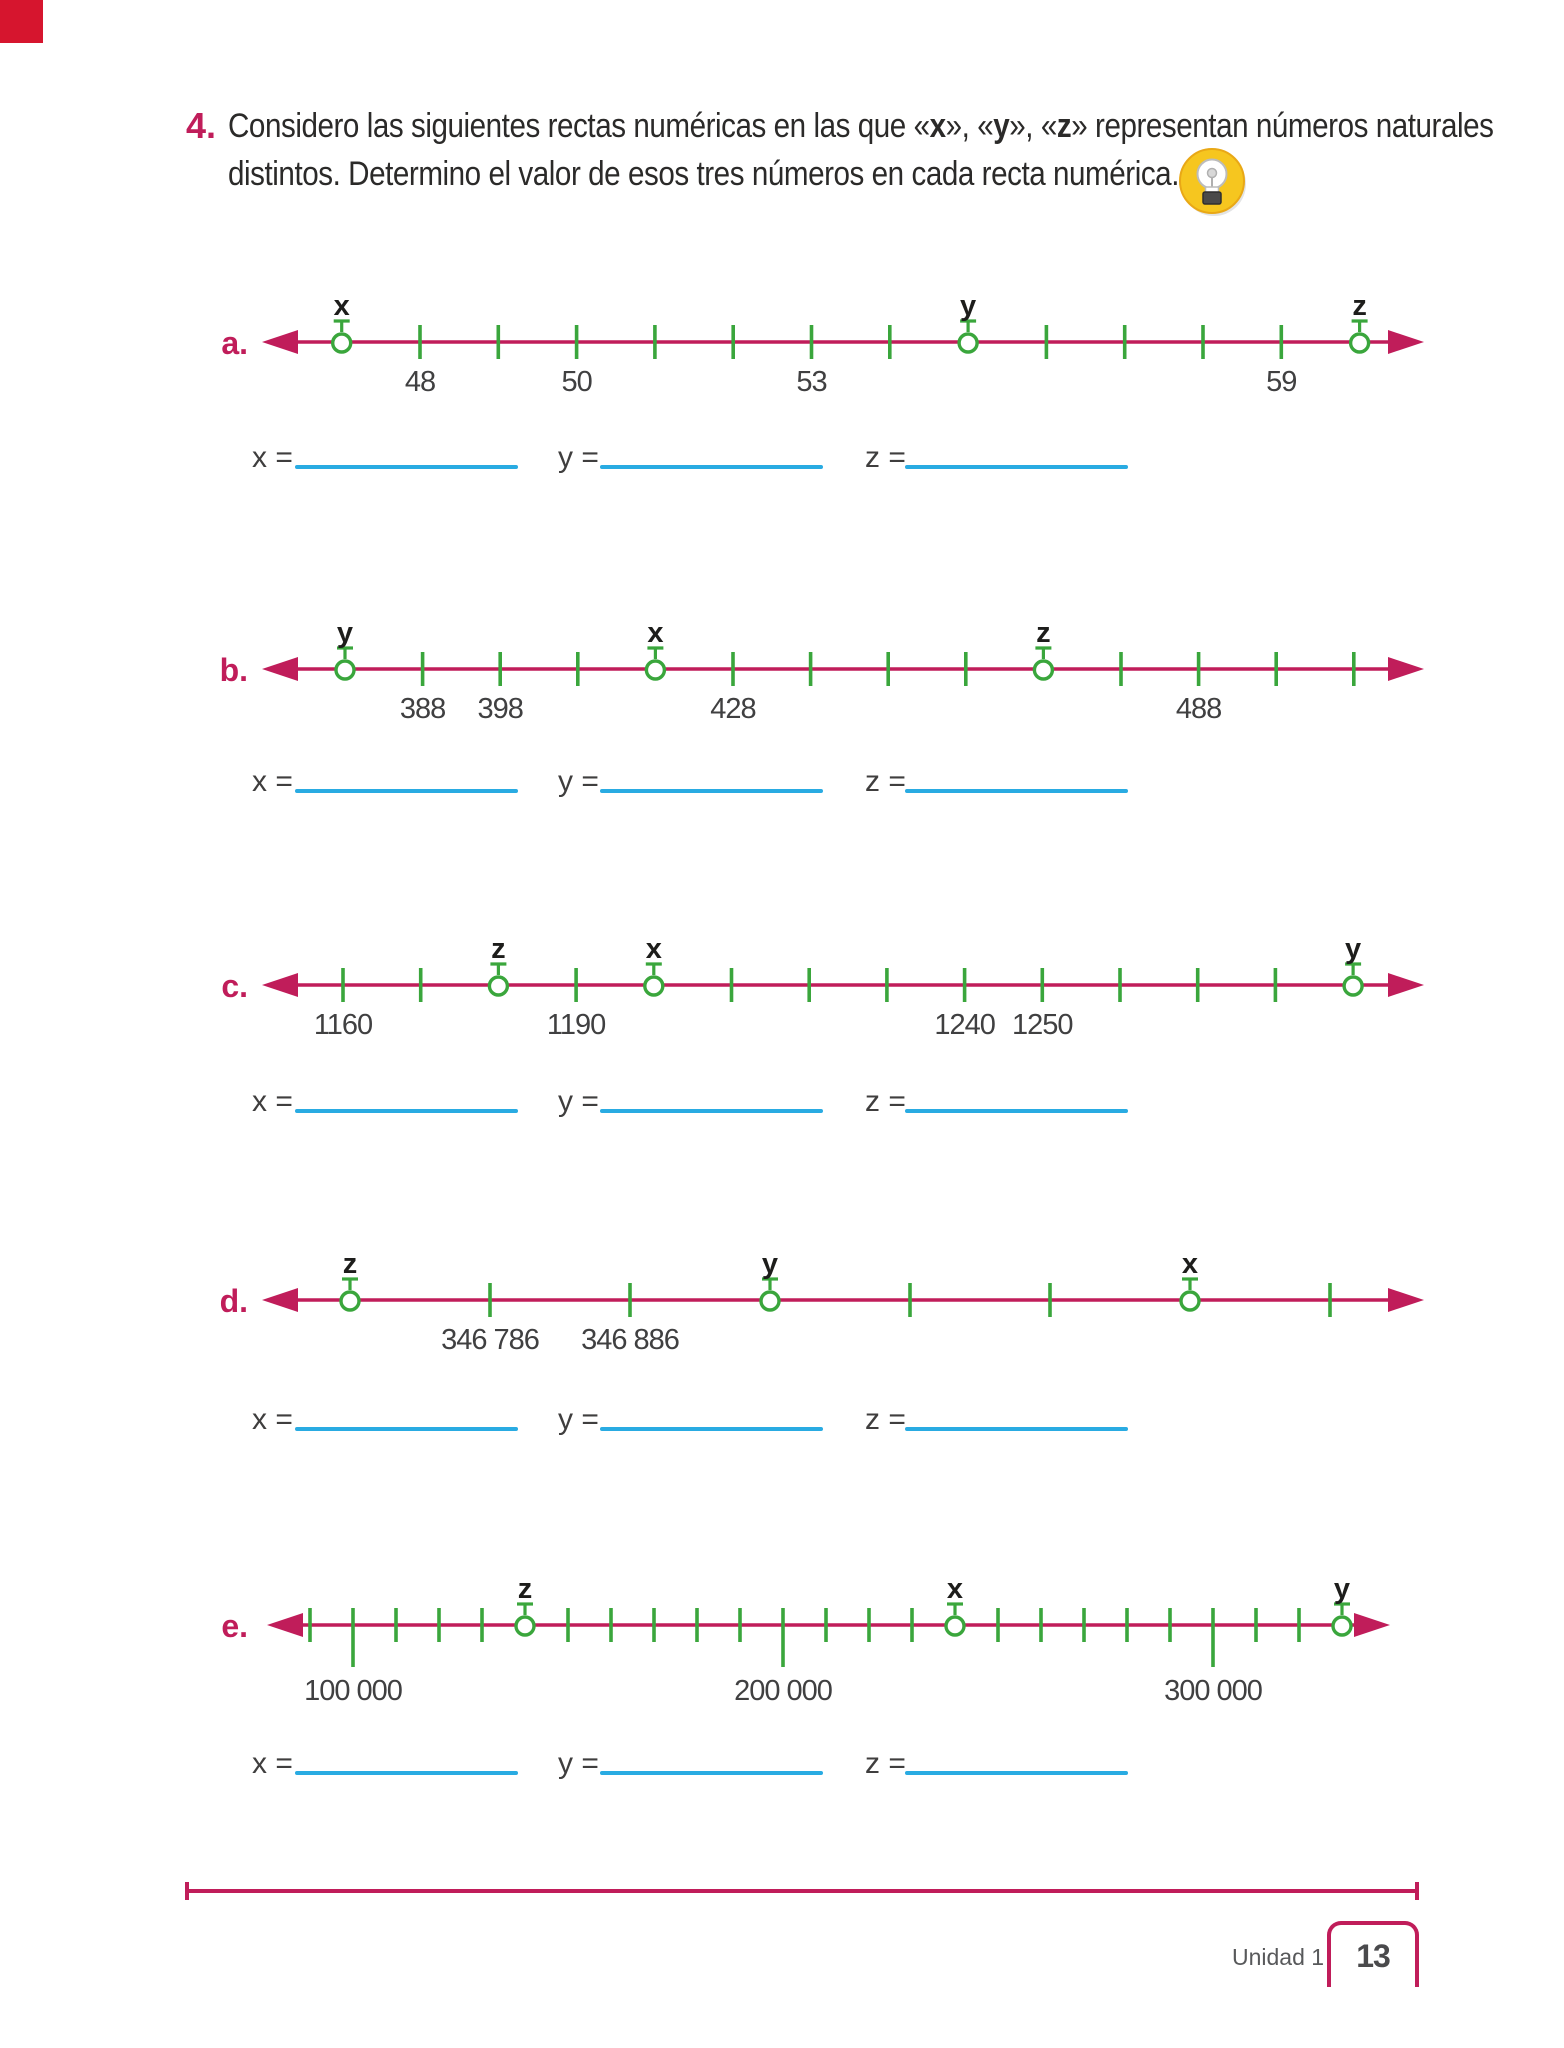  What do you see at coordinates (885, 457) in the screenshot?
I see `answer-label-a-z: z =` at bounding box center [885, 457].